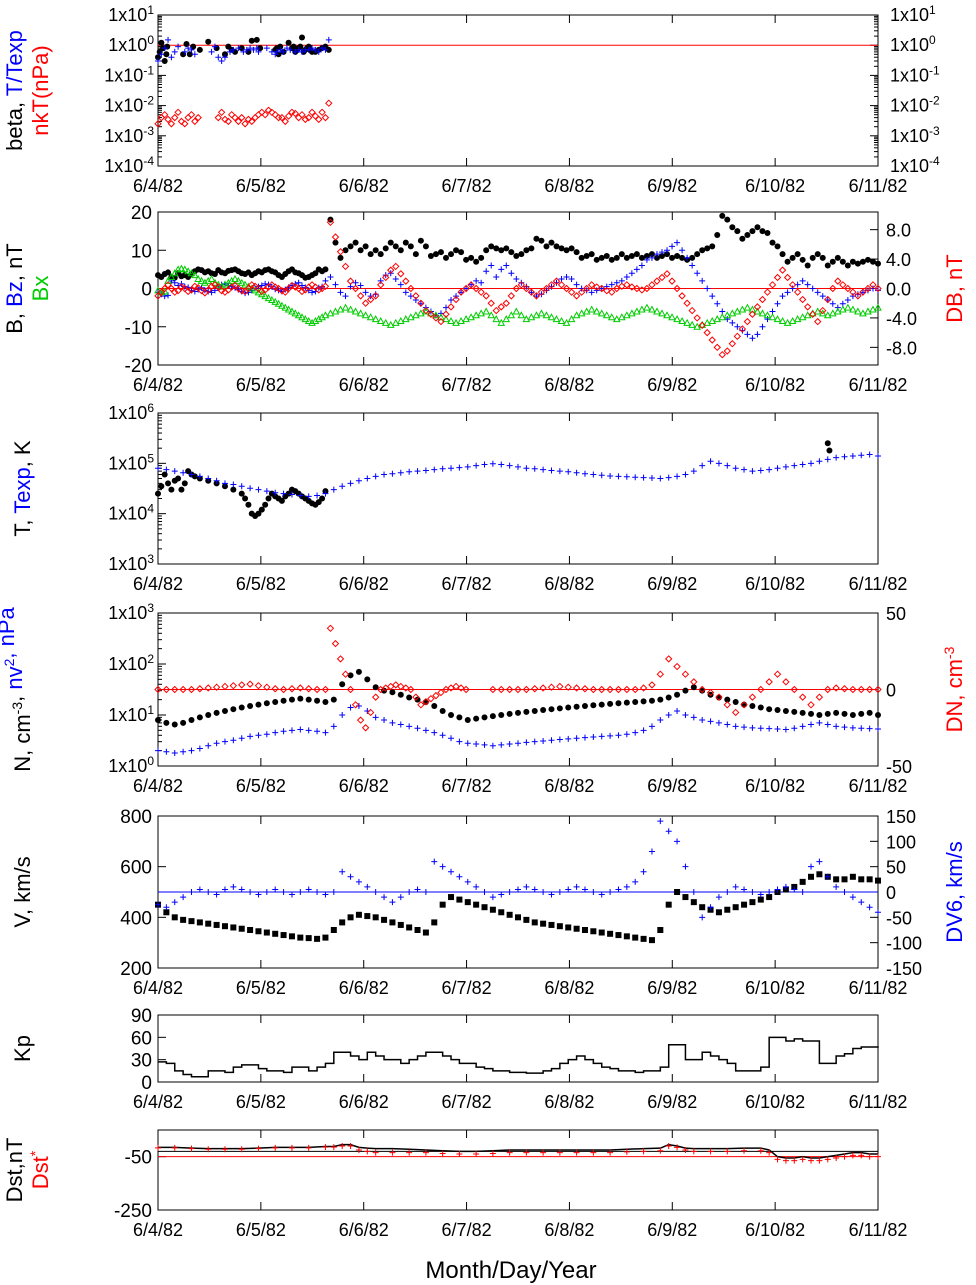  I want to click on x-tick-label: 6/10/82, so click(775, 385).